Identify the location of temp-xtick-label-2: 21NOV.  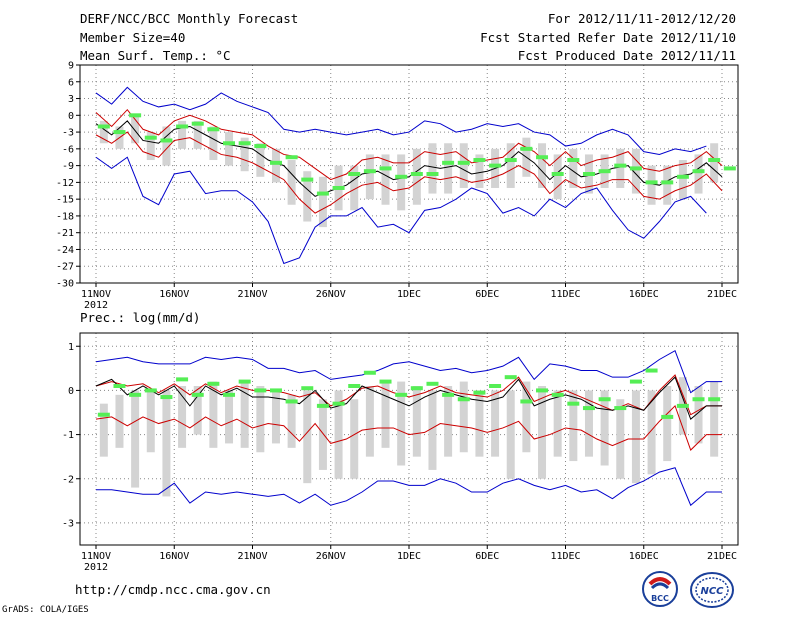
(252, 294).